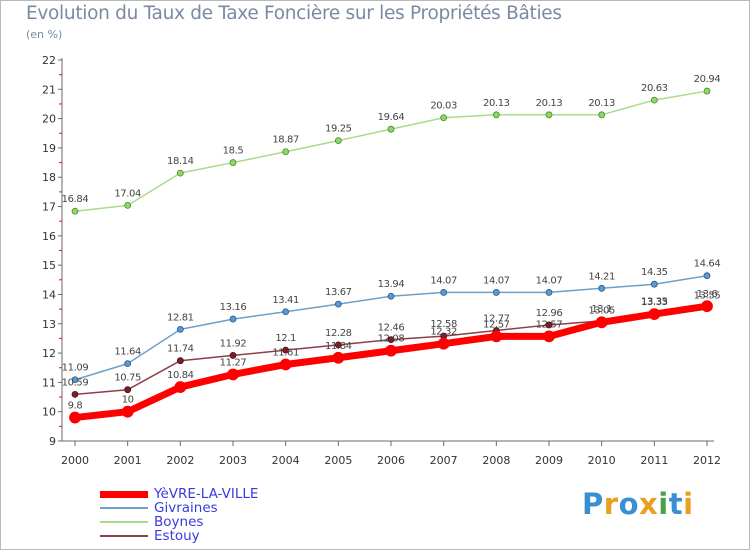  What do you see at coordinates (49, 382) in the screenshot?
I see `y-tick-label: 11` at bounding box center [49, 382].